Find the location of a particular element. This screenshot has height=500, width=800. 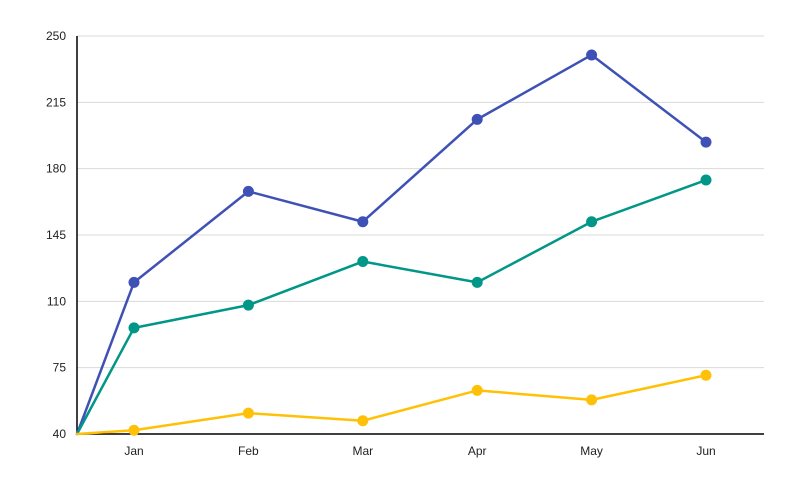

y-tick-label: 145 is located at coordinates (56, 235).